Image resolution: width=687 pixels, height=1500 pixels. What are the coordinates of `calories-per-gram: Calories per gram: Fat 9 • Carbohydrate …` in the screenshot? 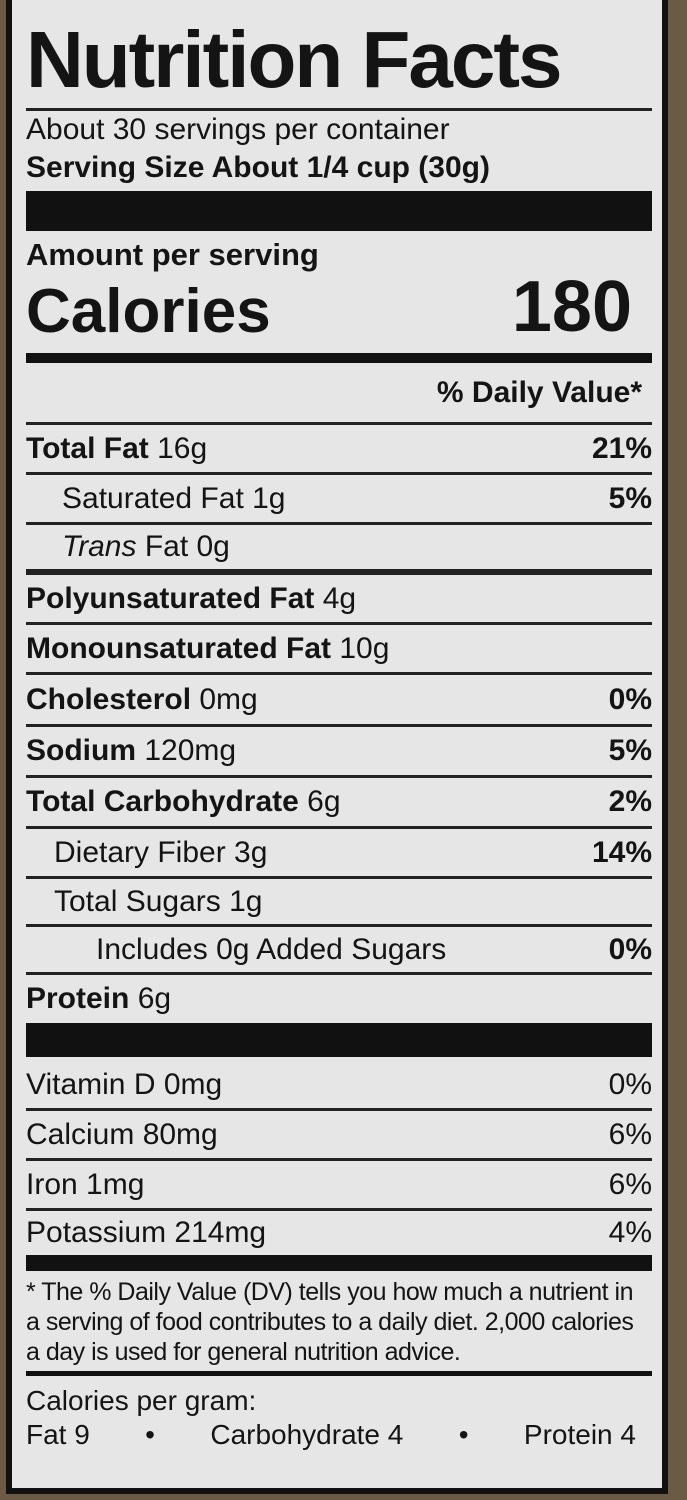 It's located at (339, 1414).